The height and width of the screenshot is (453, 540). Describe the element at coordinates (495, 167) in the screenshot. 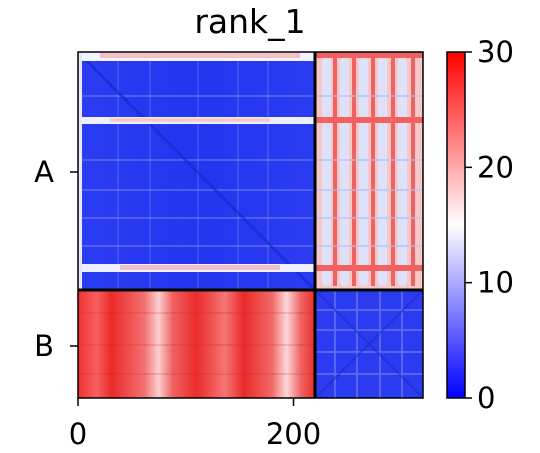

I see `colorbar-tick-label: 20` at that location.